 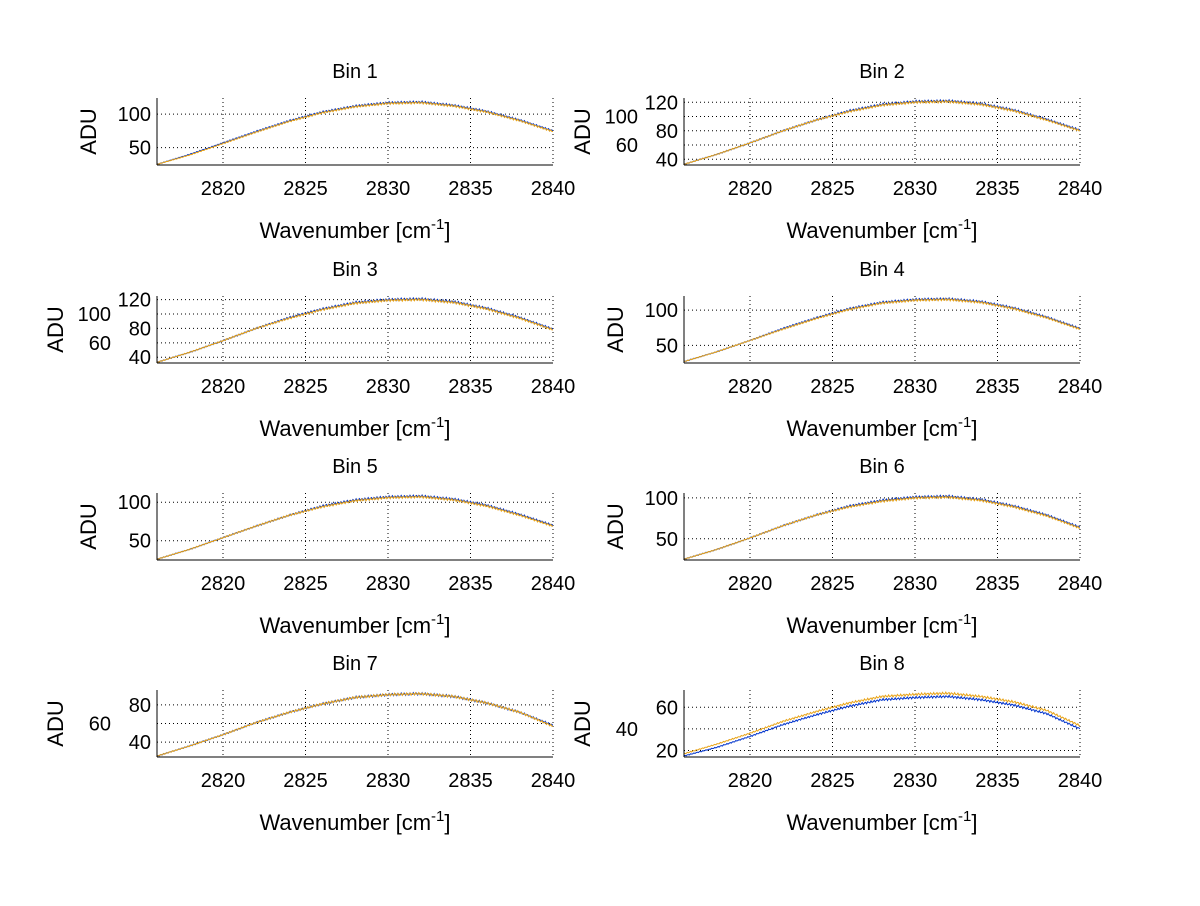 I want to click on subplot-title: Bin 7, so click(x=355, y=664).